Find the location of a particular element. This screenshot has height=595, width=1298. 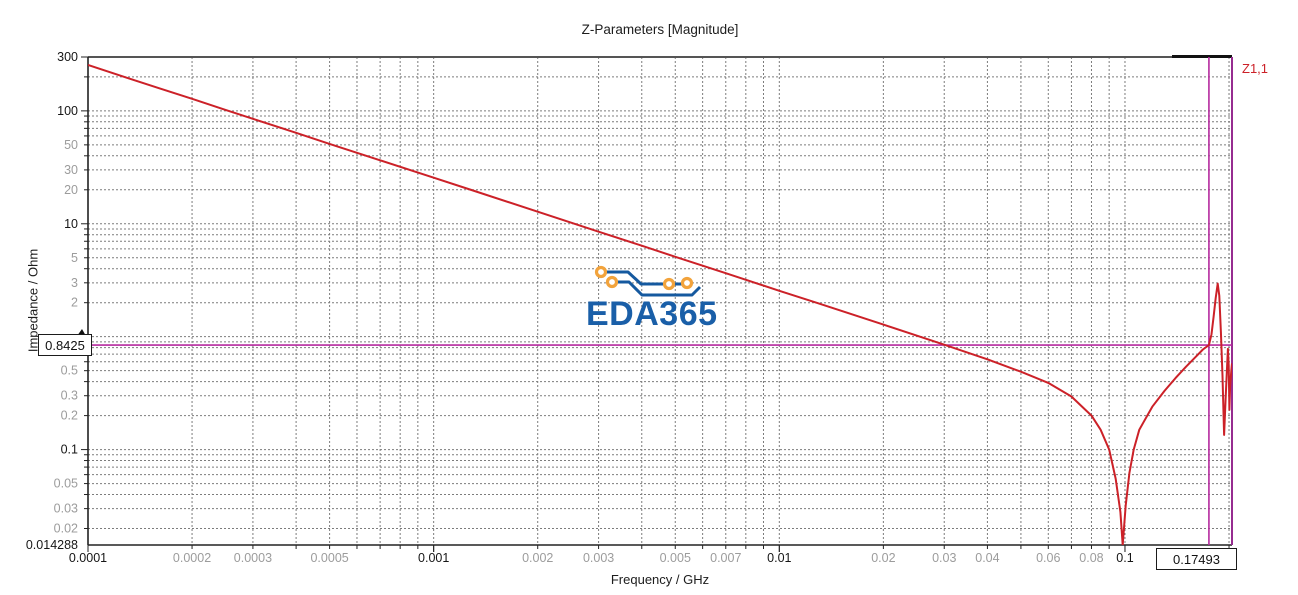

watermark-text: EDA365 is located at coordinates (652, 314).